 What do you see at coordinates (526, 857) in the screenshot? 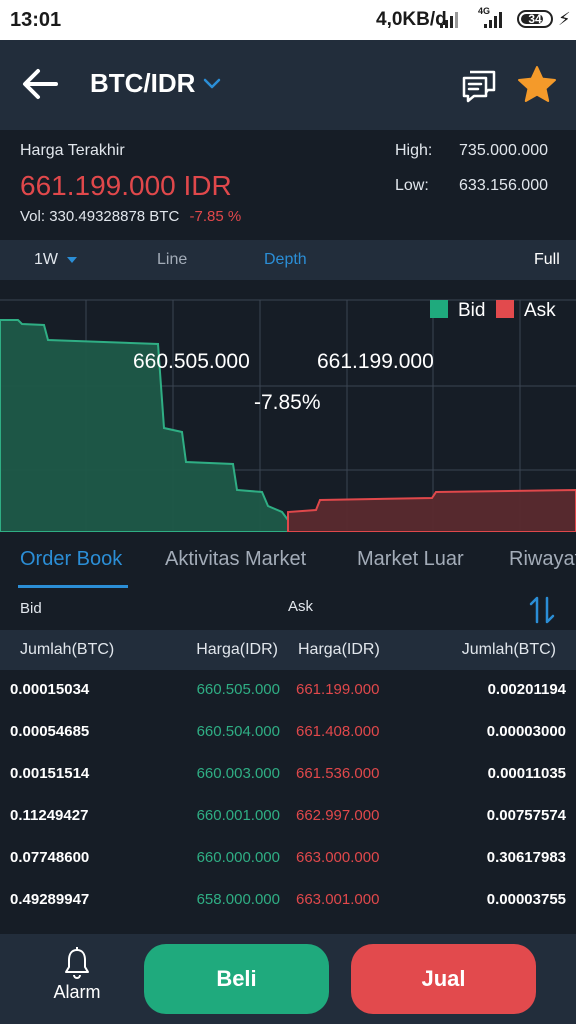
I see `ask-amount: 0.30617983` at bounding box center [526, 857].